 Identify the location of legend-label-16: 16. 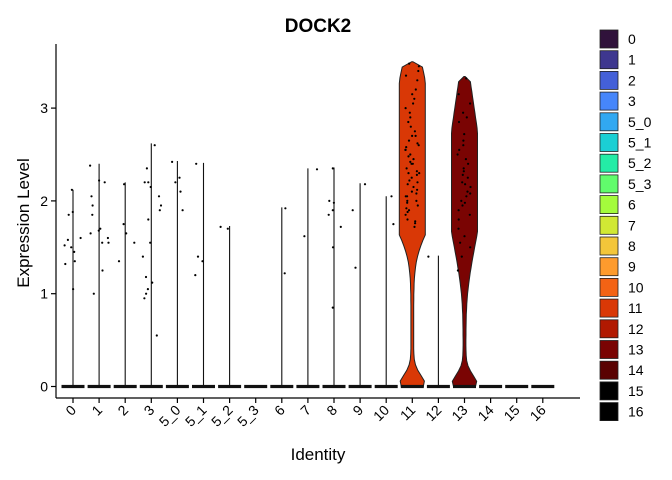
(636, 412).